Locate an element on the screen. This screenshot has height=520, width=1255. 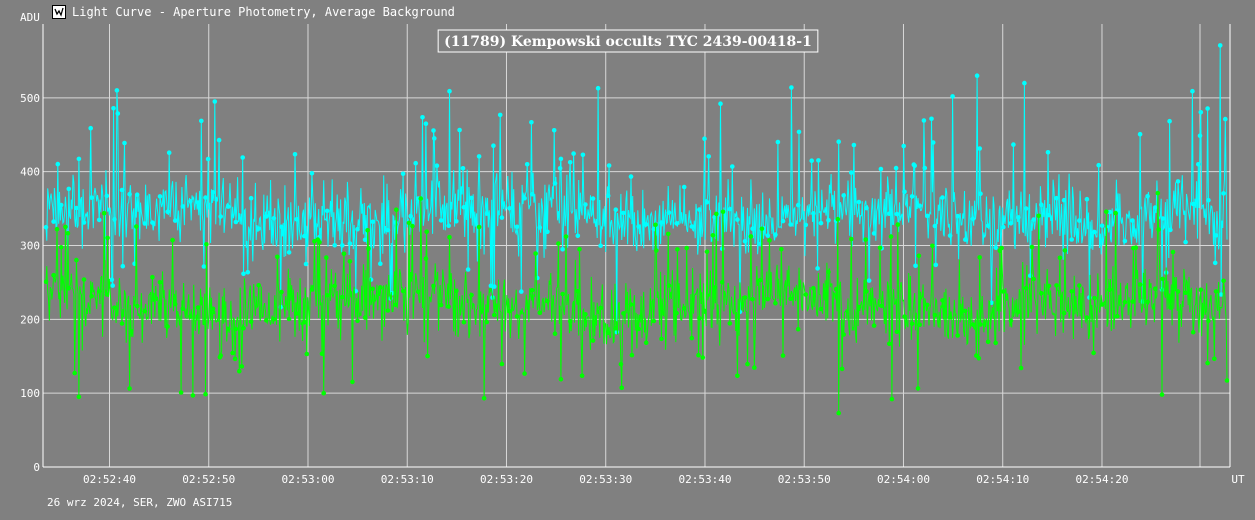
light-curve-app-icon is located at coordinates (59, 12).